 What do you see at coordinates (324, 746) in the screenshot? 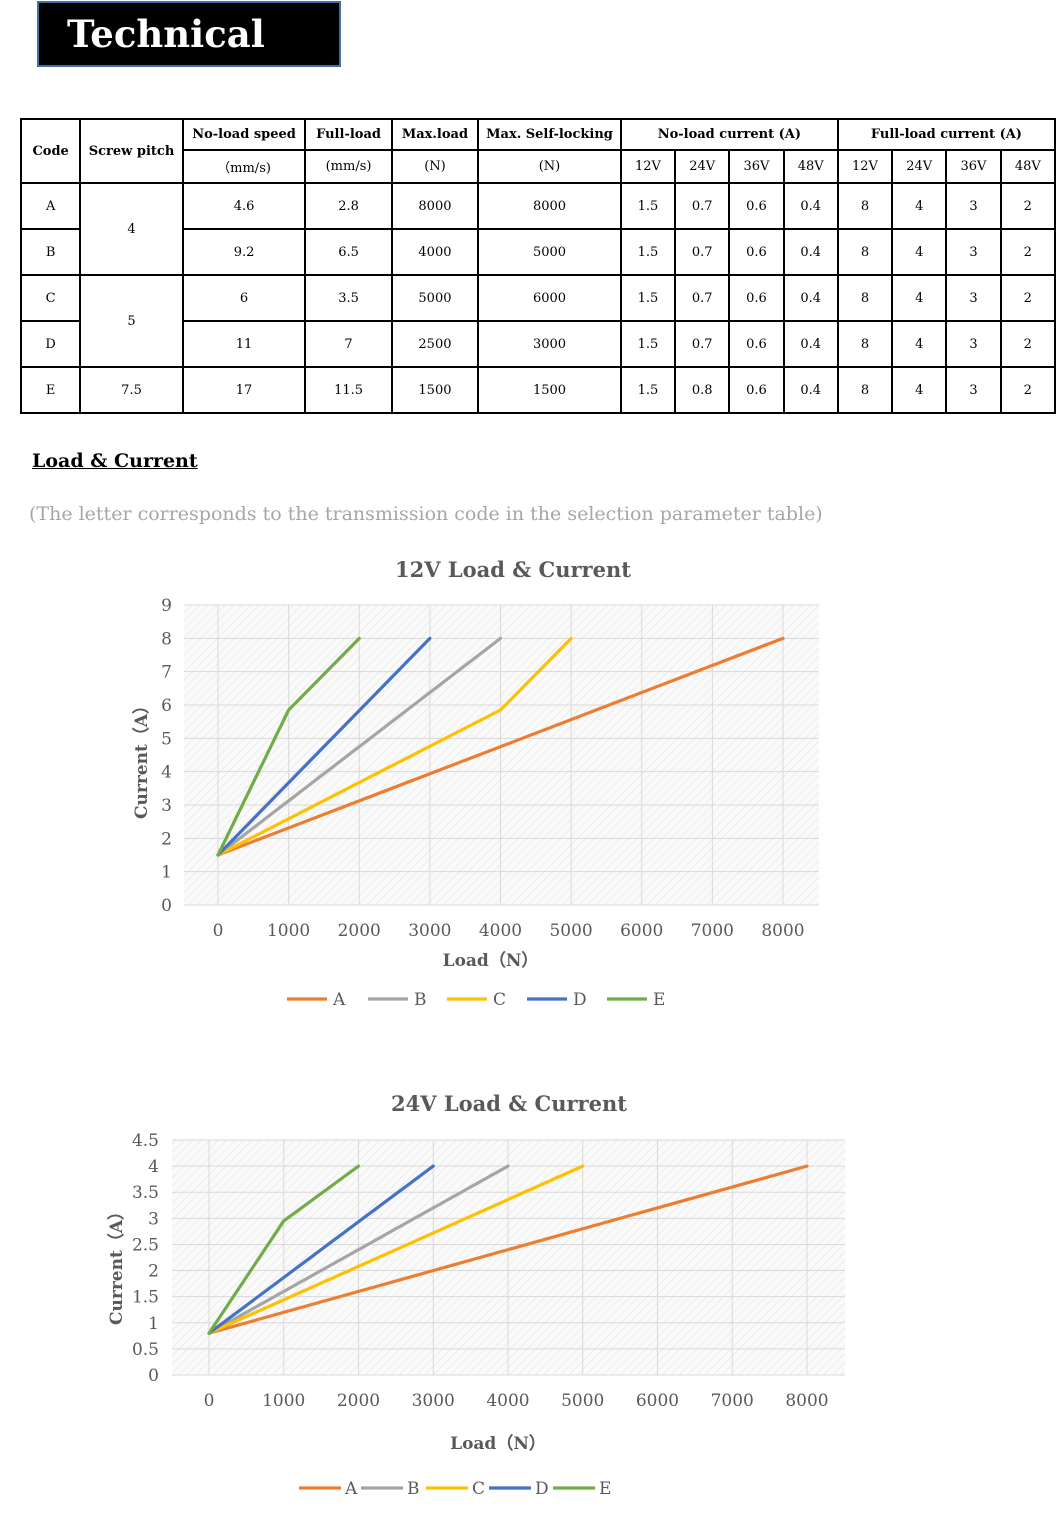
I see `series-line-d` at bounding box center [324, 746].